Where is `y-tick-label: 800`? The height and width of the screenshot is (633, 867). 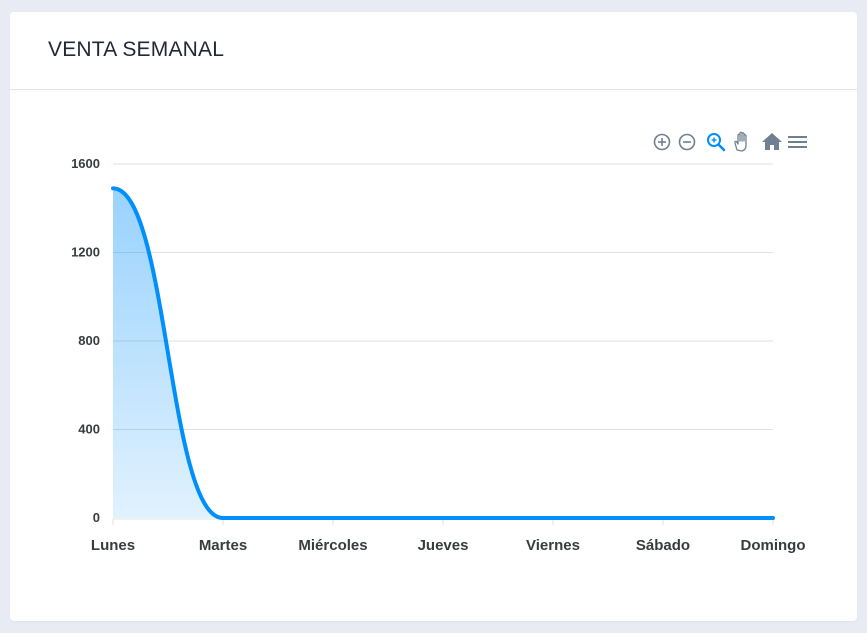
y-tick-label: 800 is located at coordinates (89, 340).